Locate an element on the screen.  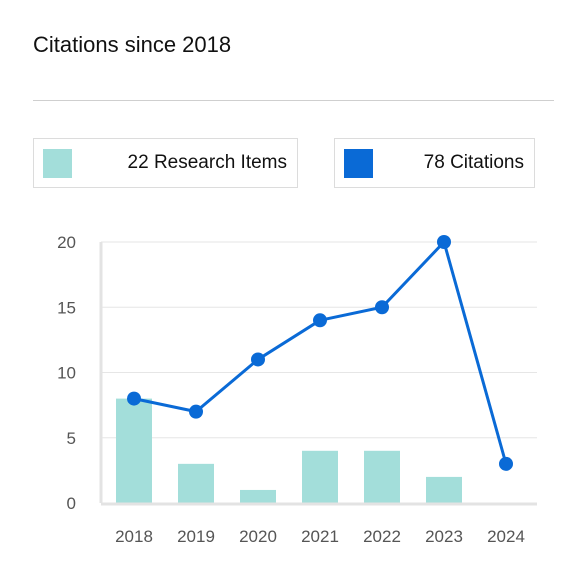
x-axis-tick-labels: 2018 2019 2020 2021 2022 2023 2024 is located at coordinates (320, 536).